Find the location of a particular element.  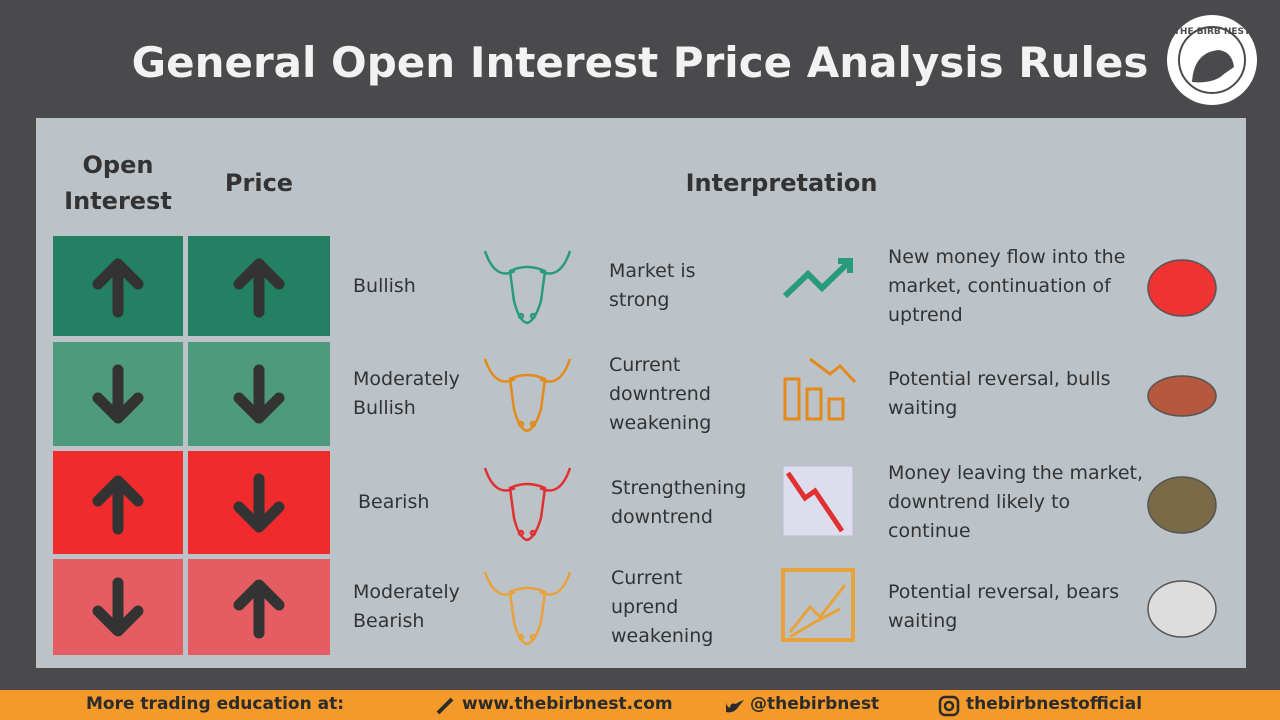

condition: Strengthening downtrend is located at coordinates (679, 502).